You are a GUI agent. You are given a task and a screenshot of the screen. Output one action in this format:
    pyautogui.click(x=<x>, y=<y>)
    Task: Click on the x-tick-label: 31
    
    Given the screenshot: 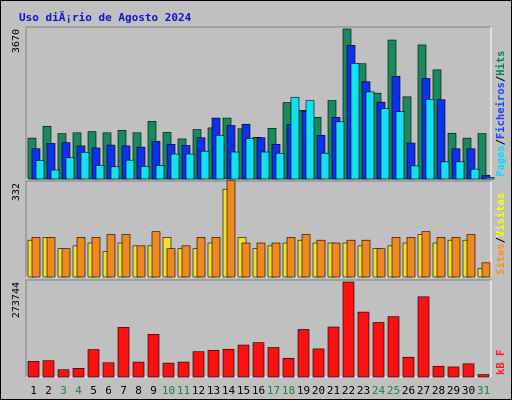 What is the action you would take?
    pyautogui.click(x=483, y=390)
    